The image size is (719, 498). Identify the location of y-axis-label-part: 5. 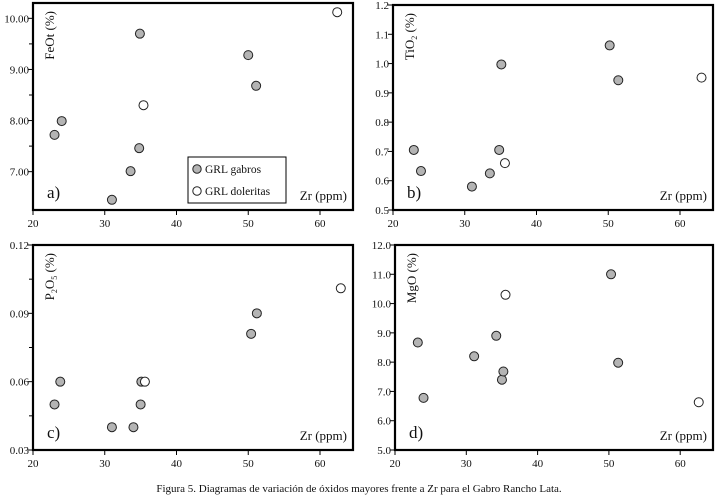
(54, 278).